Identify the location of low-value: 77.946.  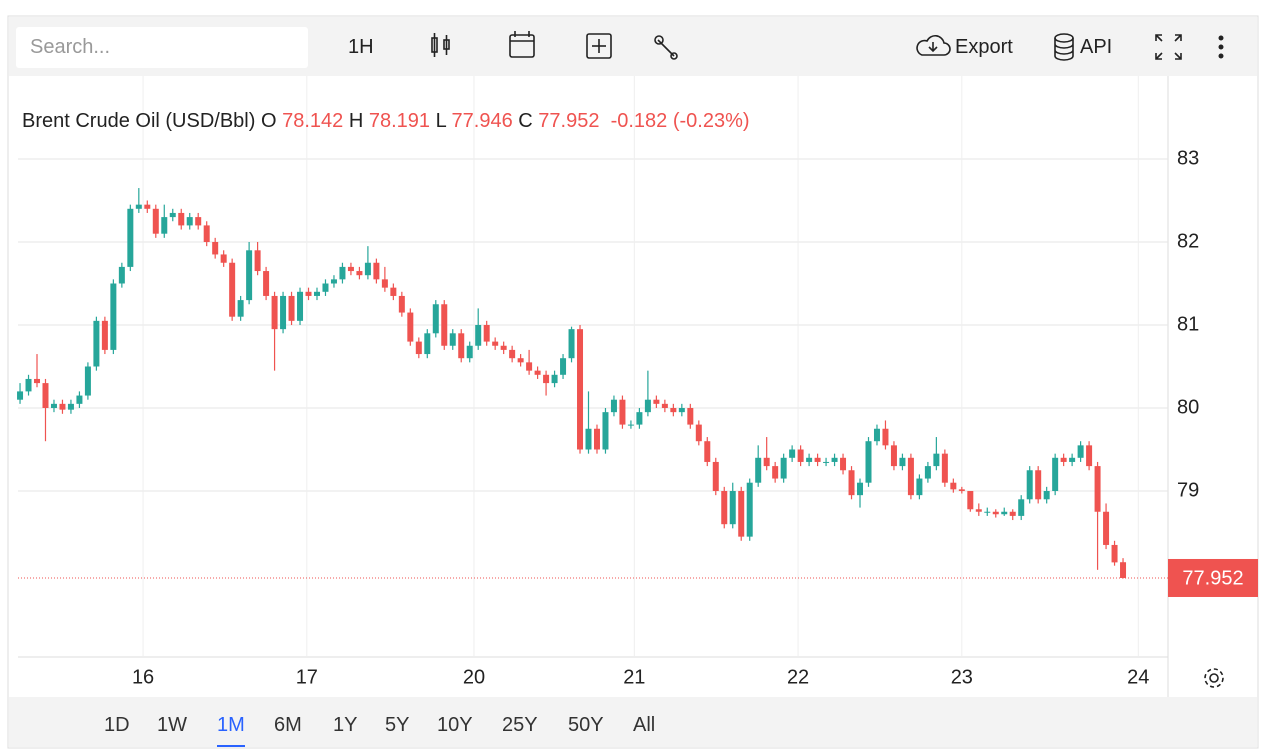
(482, 121).